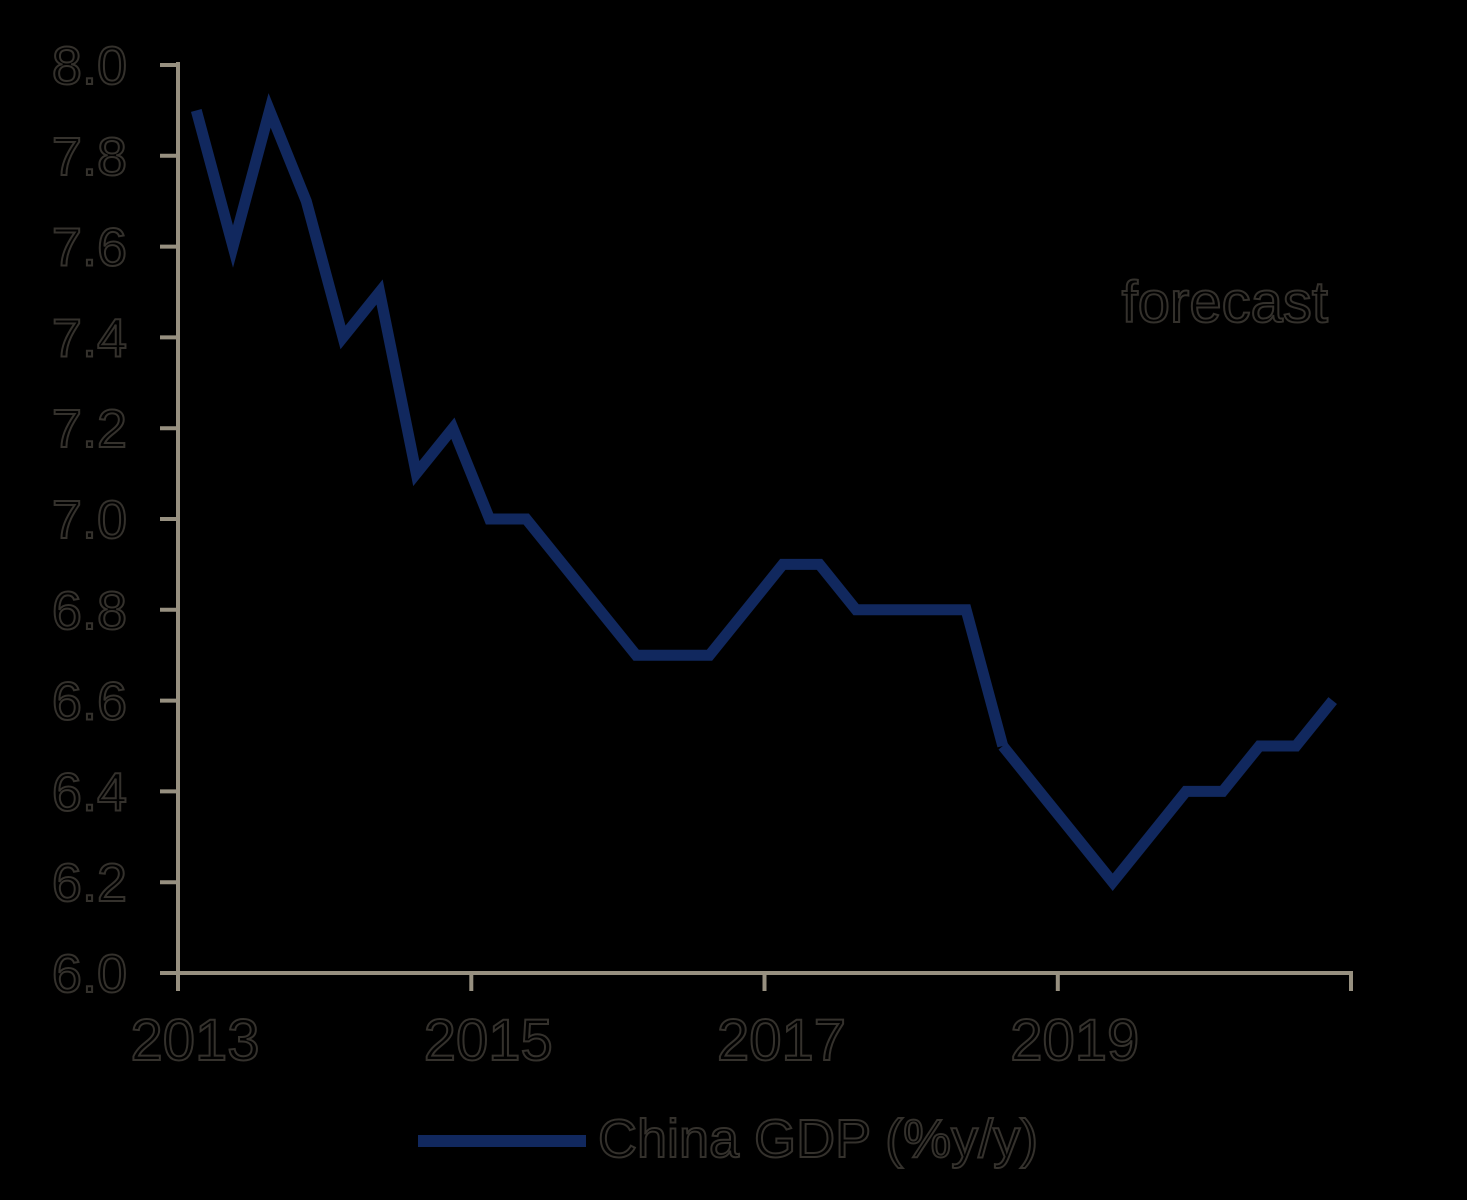  Describe the element at coordinates (818, 1139) in the screenshot. I see `legend-label: China GDP (%y/y)` at that location.